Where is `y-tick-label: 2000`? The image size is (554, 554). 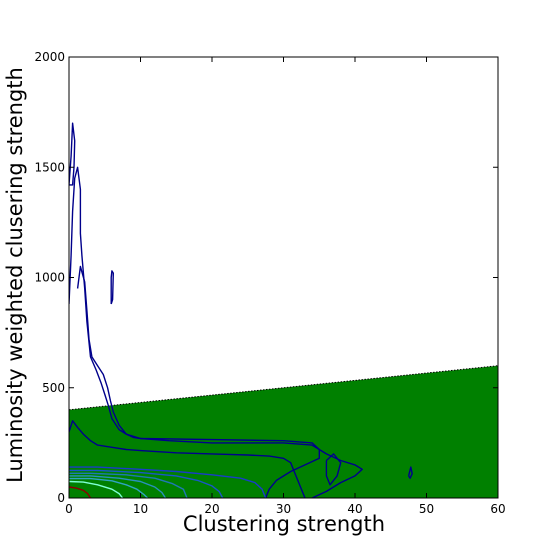 y-tick-label: 2000 is located at coordinates (49, 57).